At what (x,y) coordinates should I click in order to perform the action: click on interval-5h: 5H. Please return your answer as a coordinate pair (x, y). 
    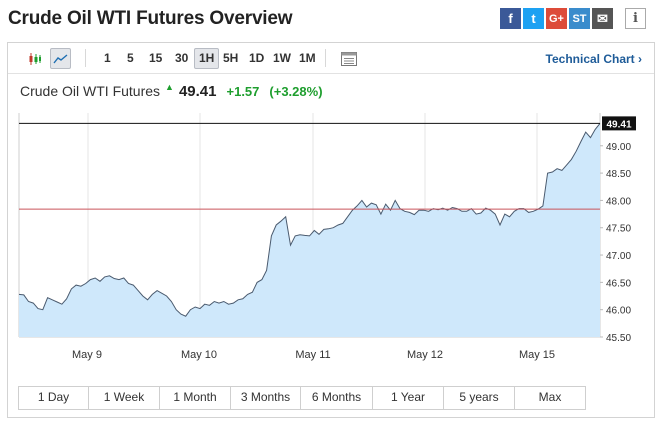
    Looking at the image, I should click on (231, 58).